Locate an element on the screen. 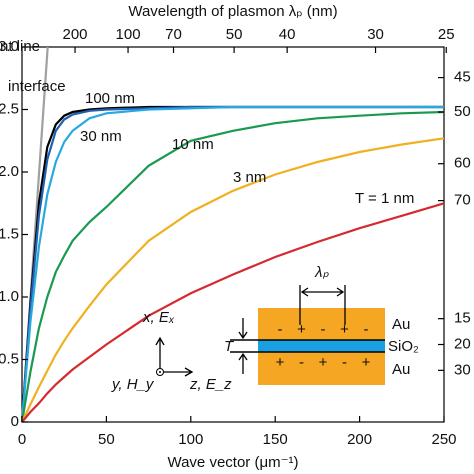  x-tick-label: 200 is located at coordinates (359, 439).